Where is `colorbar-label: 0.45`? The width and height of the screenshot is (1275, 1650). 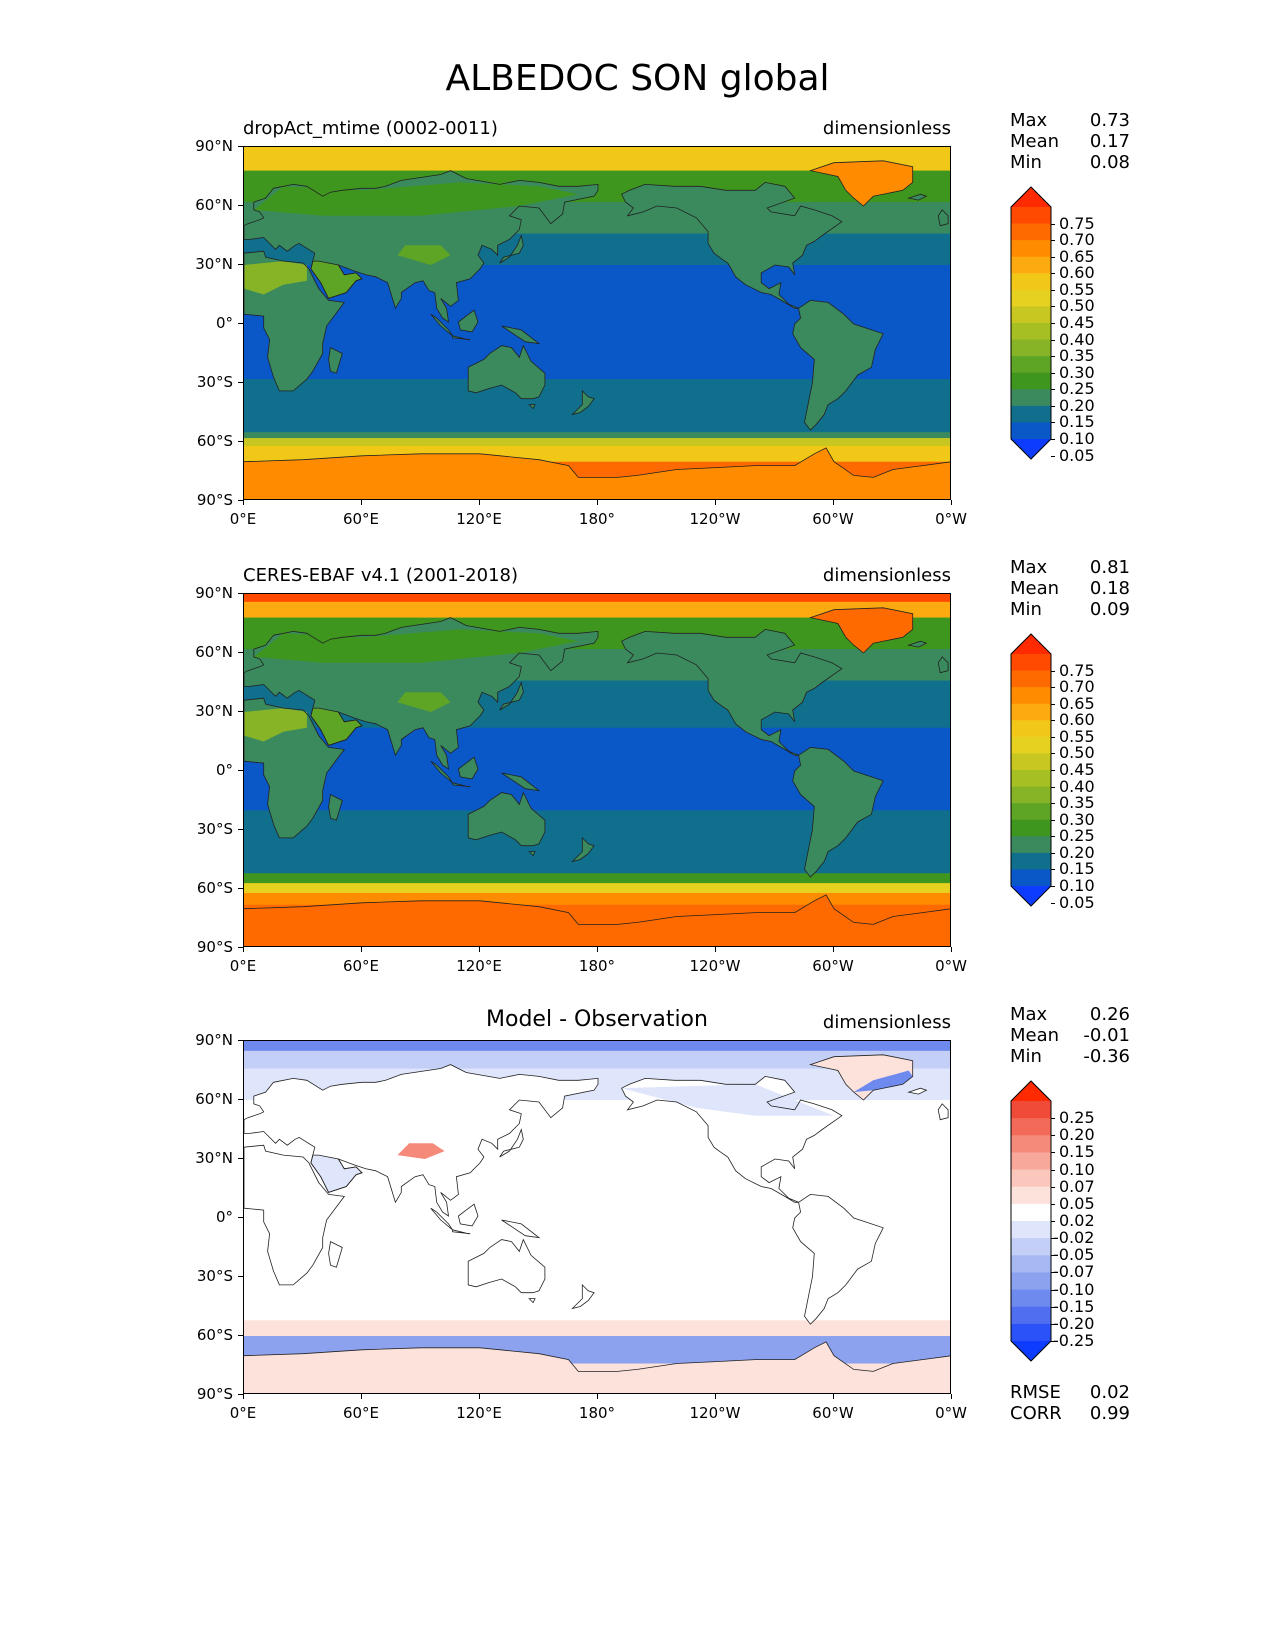 colorbar-label: 0.45 is located at coordinates (1077, 322).